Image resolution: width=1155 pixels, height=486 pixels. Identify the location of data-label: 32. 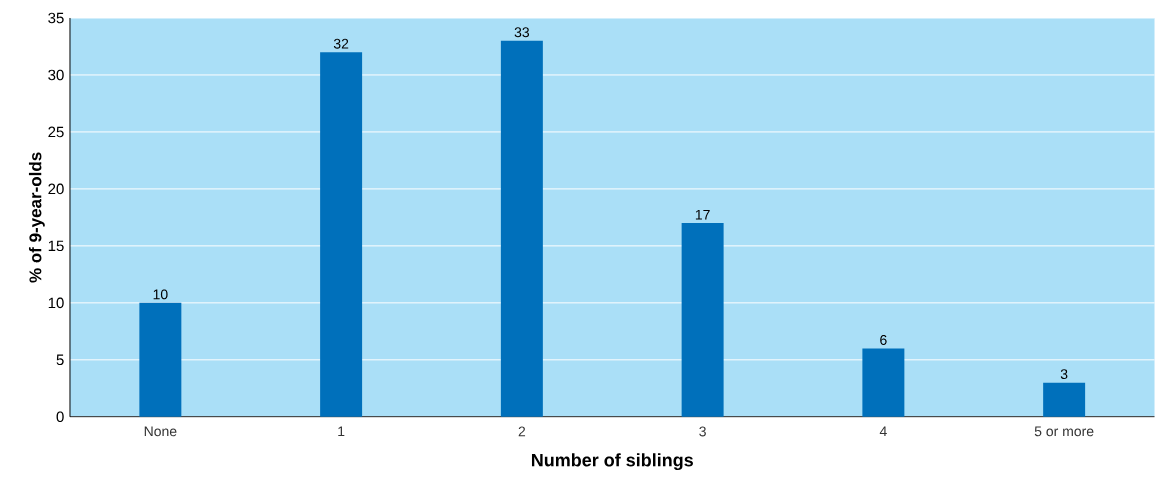
(341, 43).